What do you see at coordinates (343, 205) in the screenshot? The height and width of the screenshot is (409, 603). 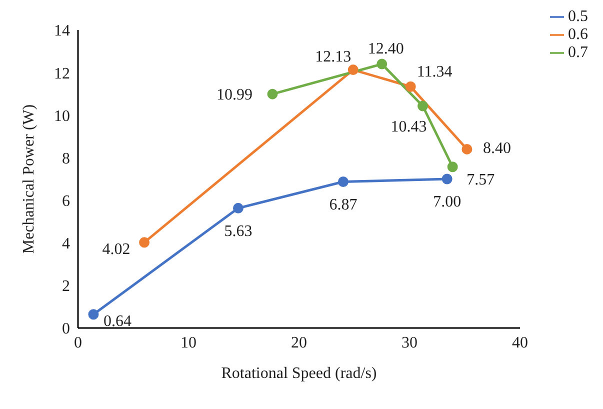 I see `data-label: 6.87` at bounding box center [343, 205].